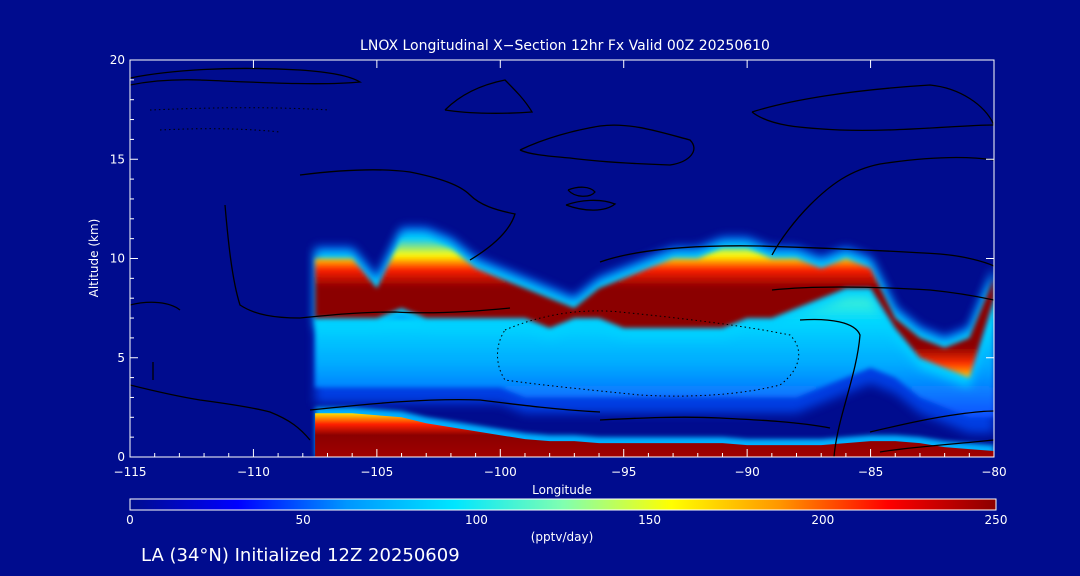 This screenshot has height=576, width=1080. Describe the element at coordinates (562, 490) in the screenshot. I see `x-axis-label: Longitude` at that location.